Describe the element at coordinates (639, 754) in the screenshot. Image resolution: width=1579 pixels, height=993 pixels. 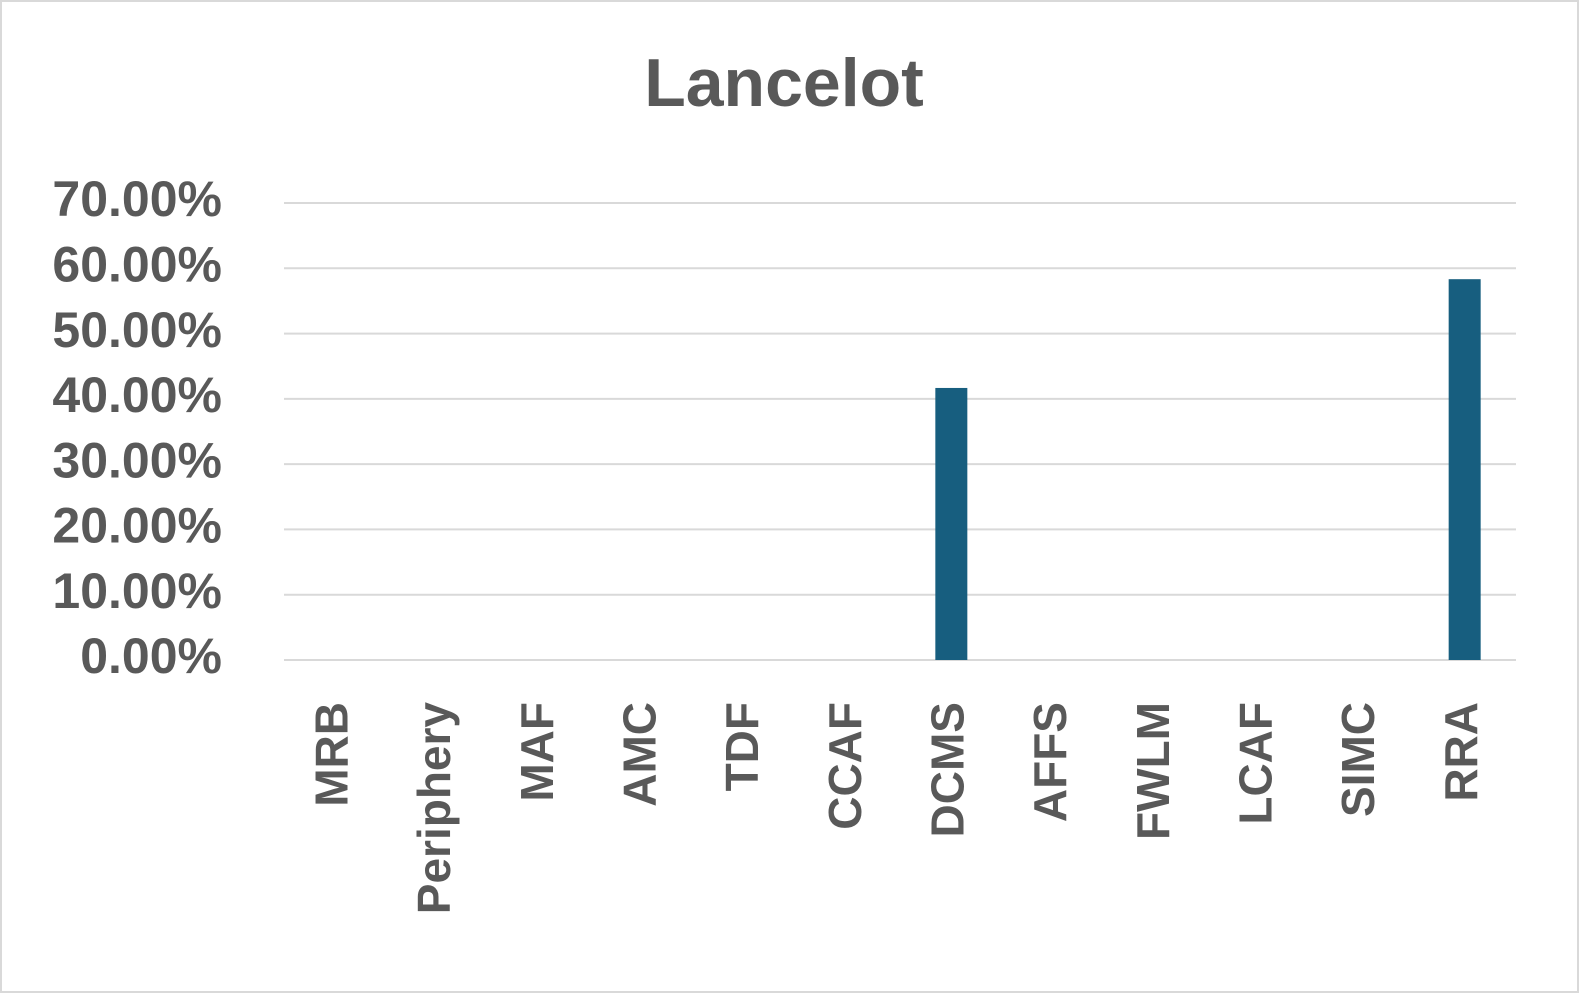
I see `x-tick-label: AMC` at that location.